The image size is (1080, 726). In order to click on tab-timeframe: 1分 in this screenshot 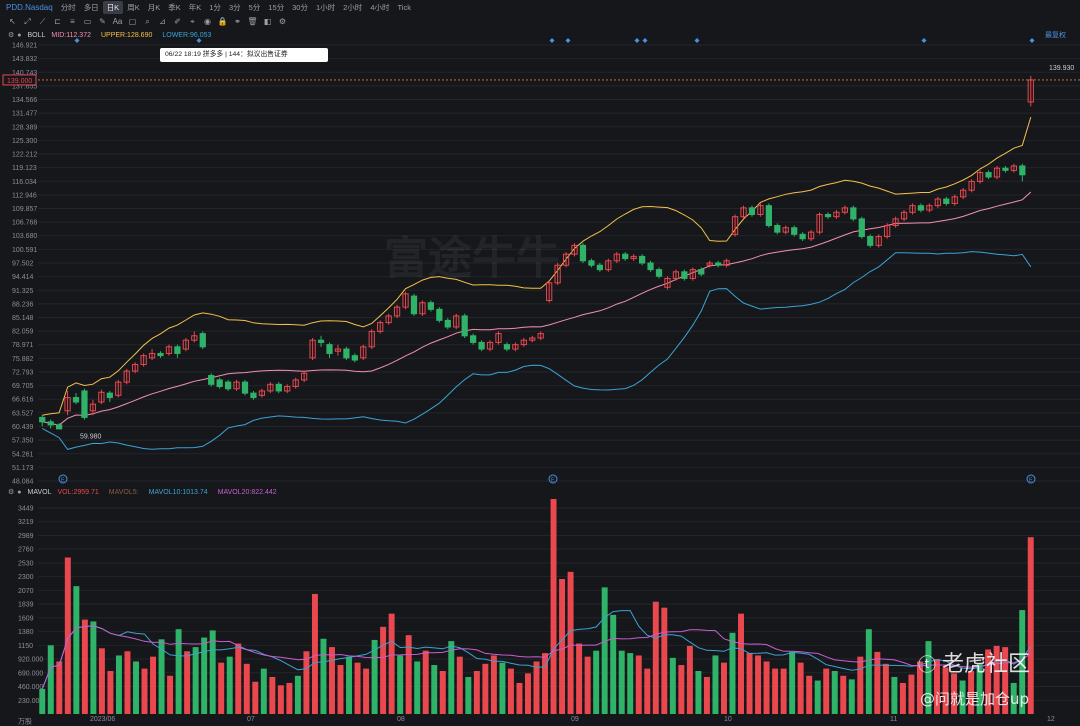, I will do `click(215, 7)`.